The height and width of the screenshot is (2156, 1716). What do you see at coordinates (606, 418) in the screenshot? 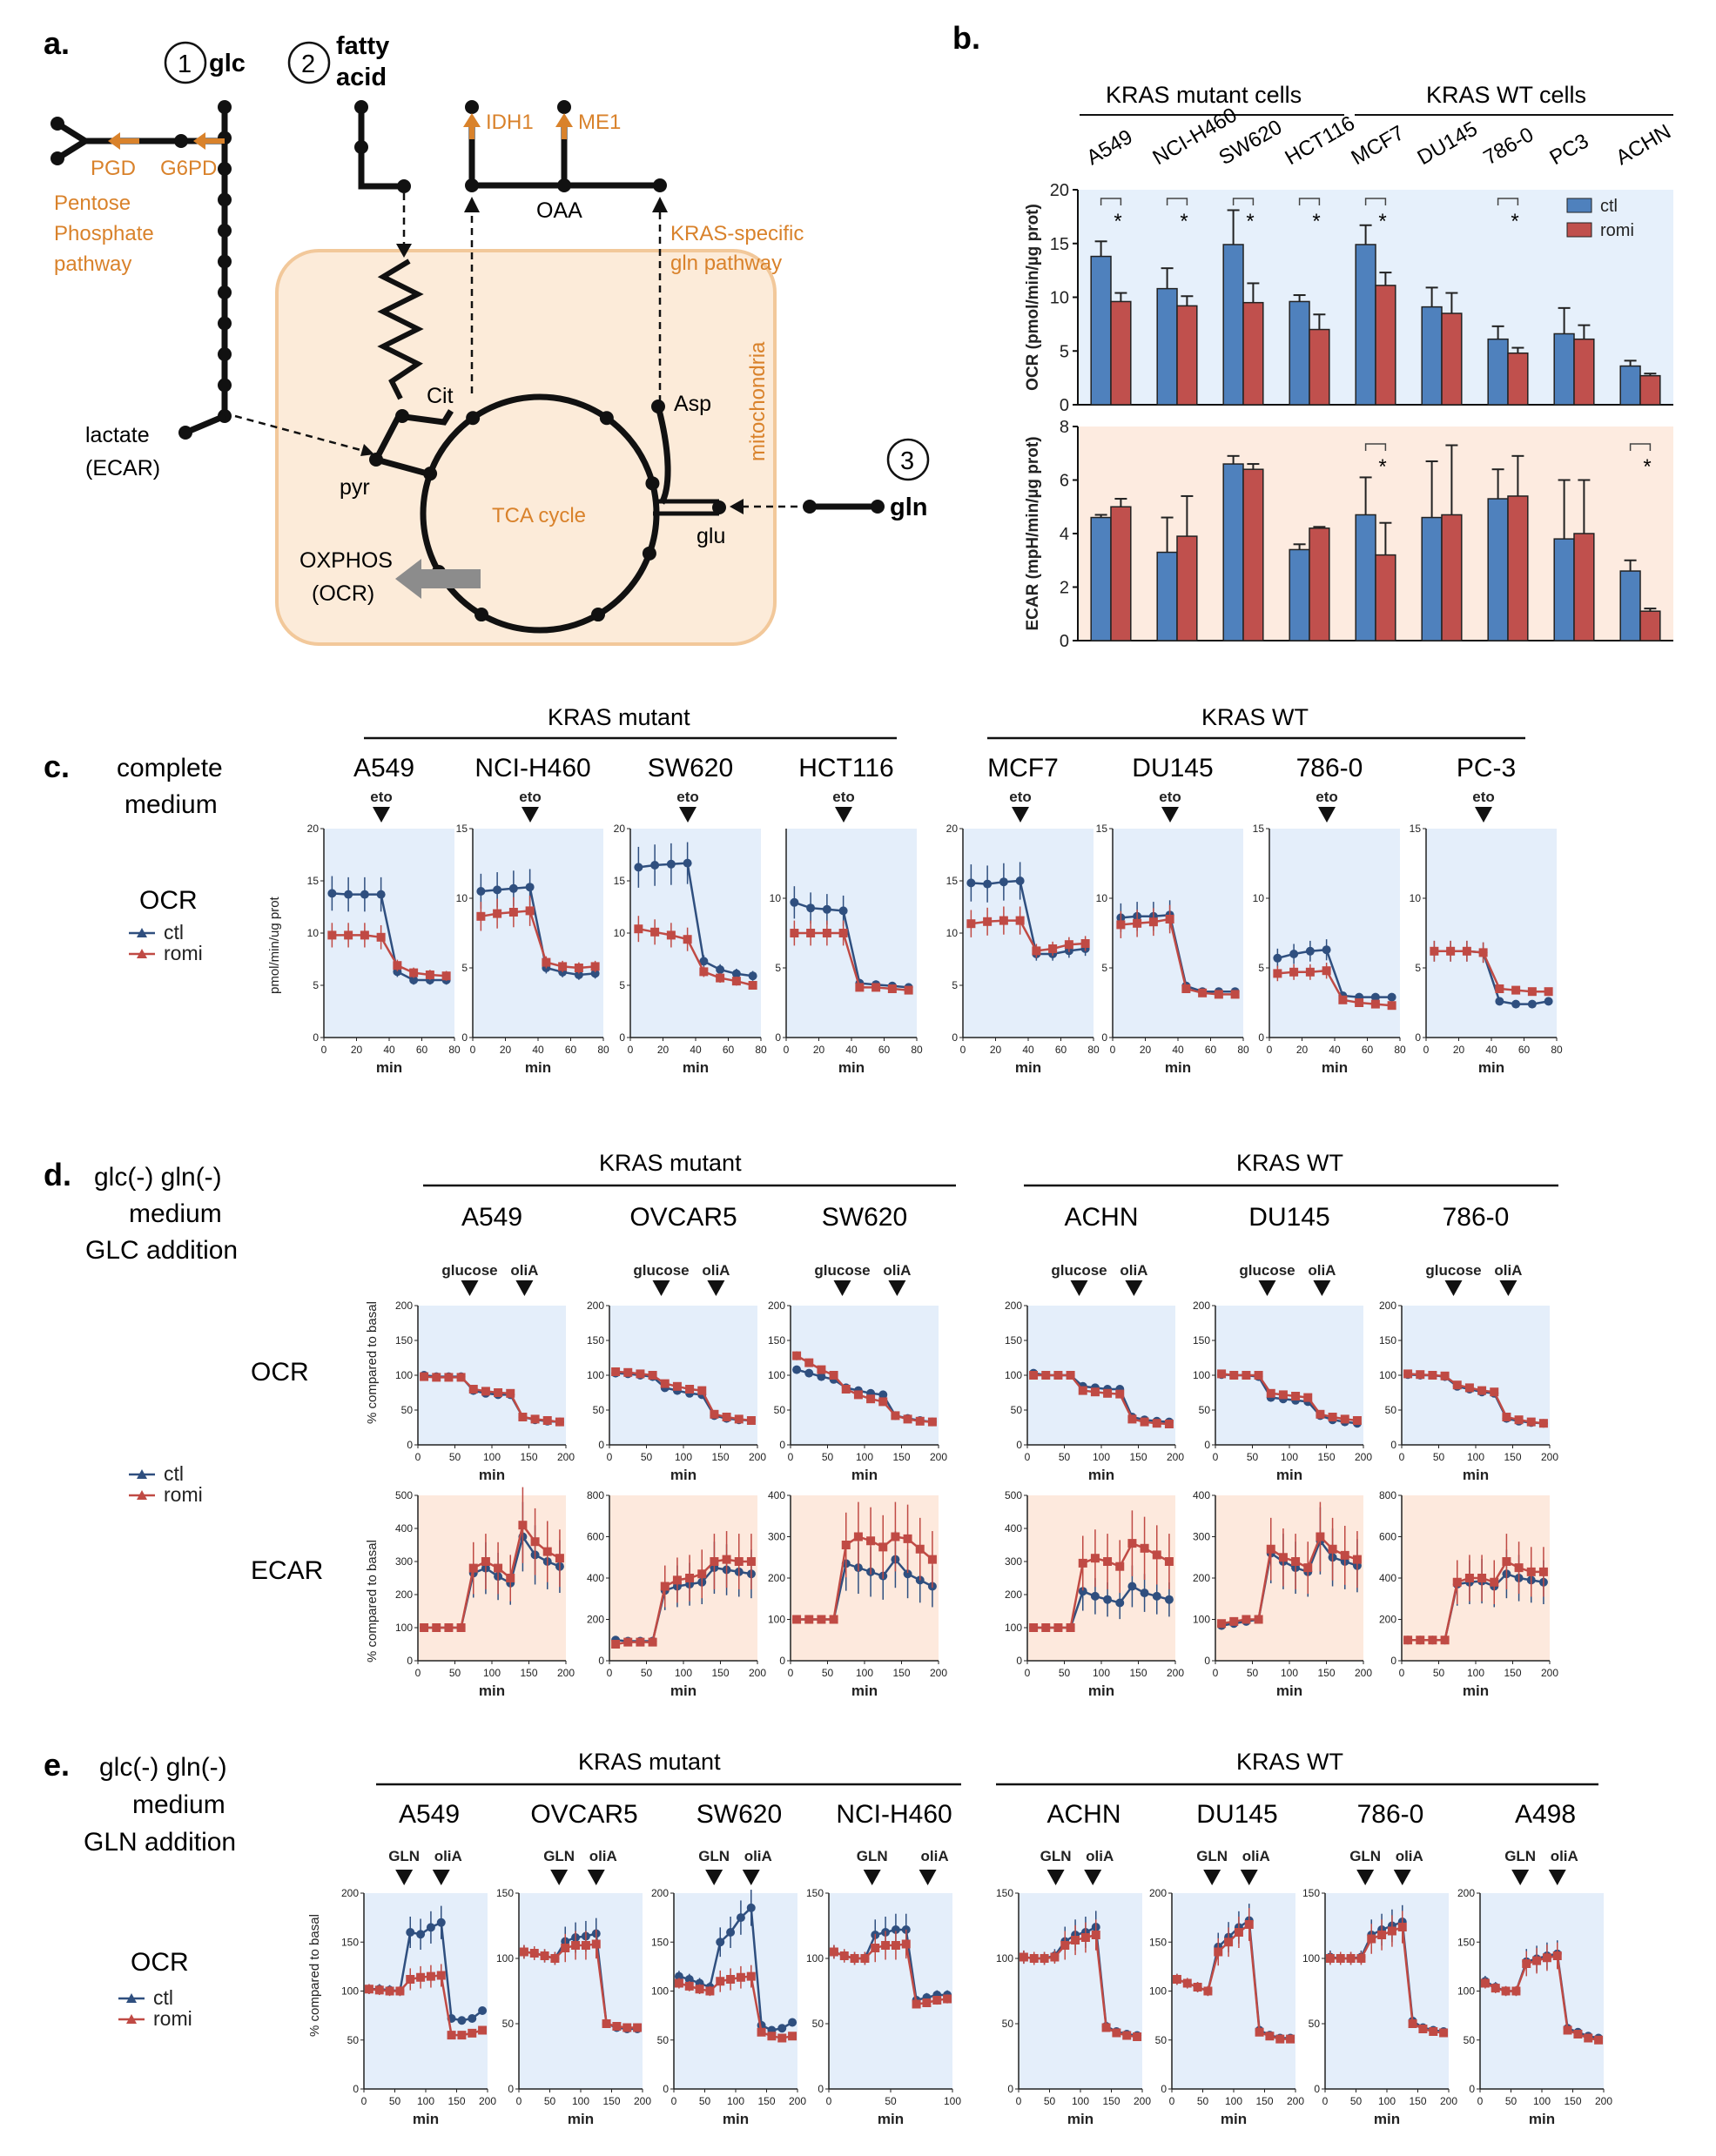
I see `tca-node` at bounding box center [606, 418].